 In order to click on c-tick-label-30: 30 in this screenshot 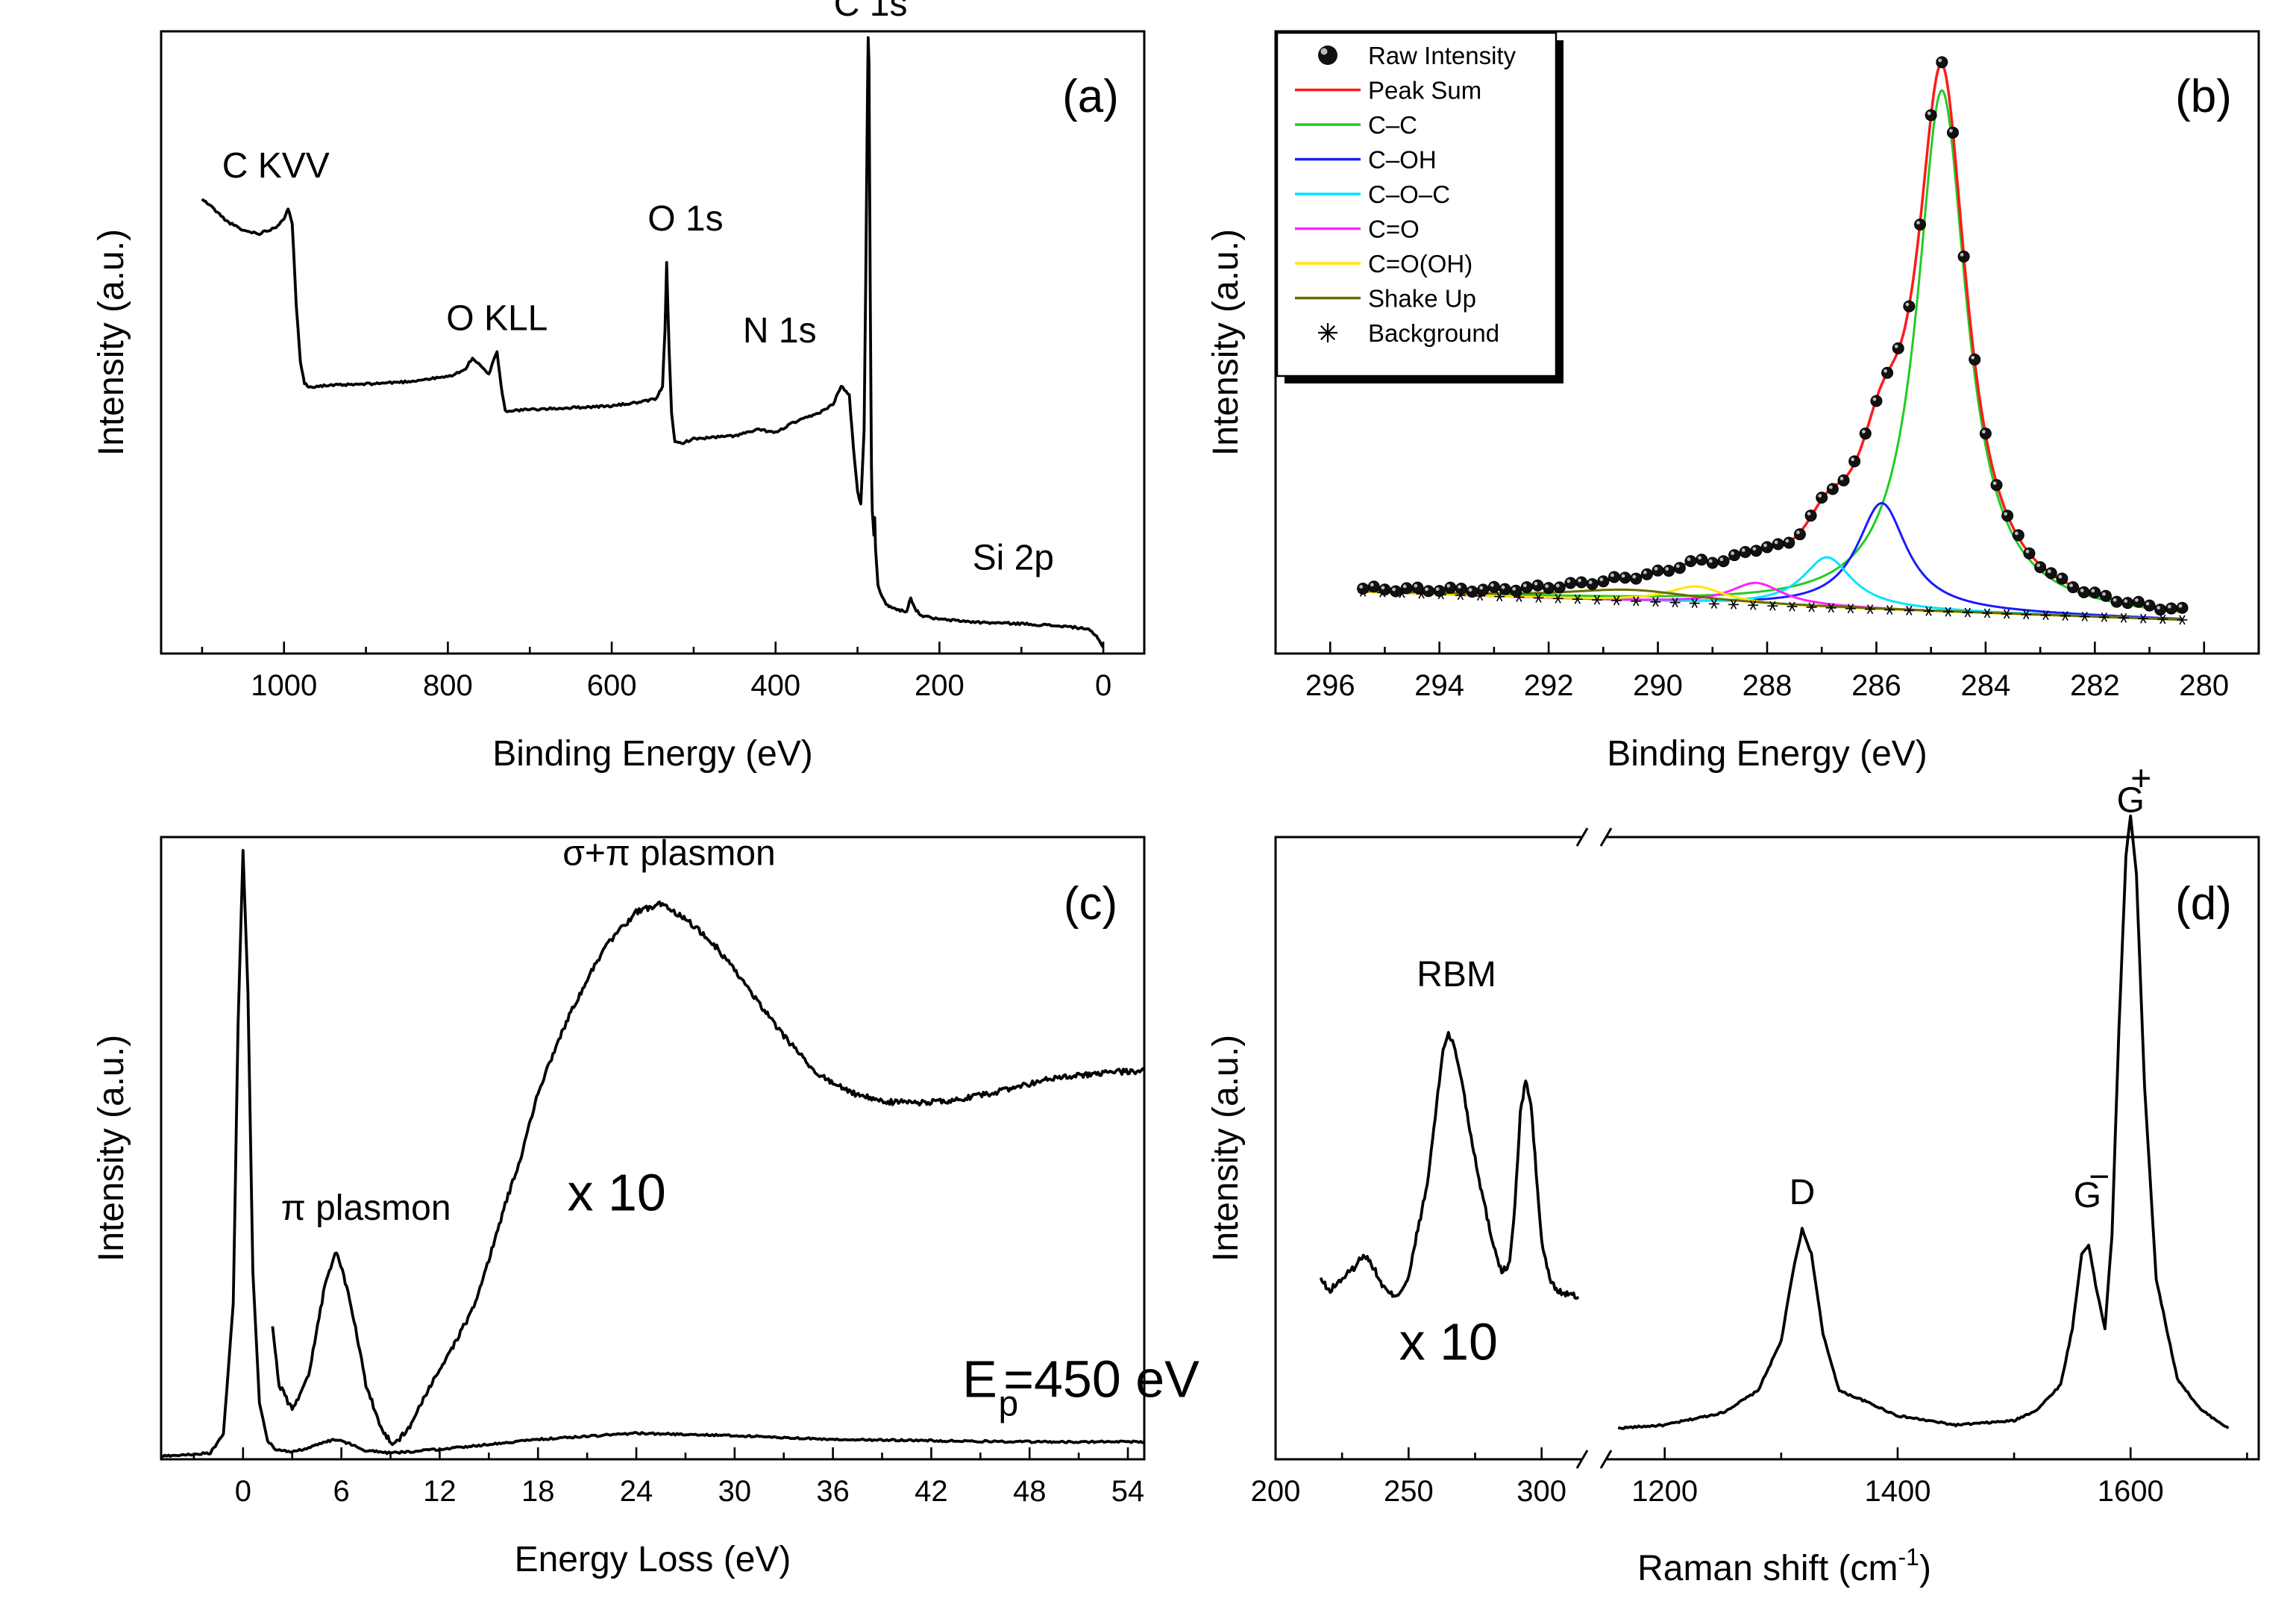, I will do `click(735, 1491)`.